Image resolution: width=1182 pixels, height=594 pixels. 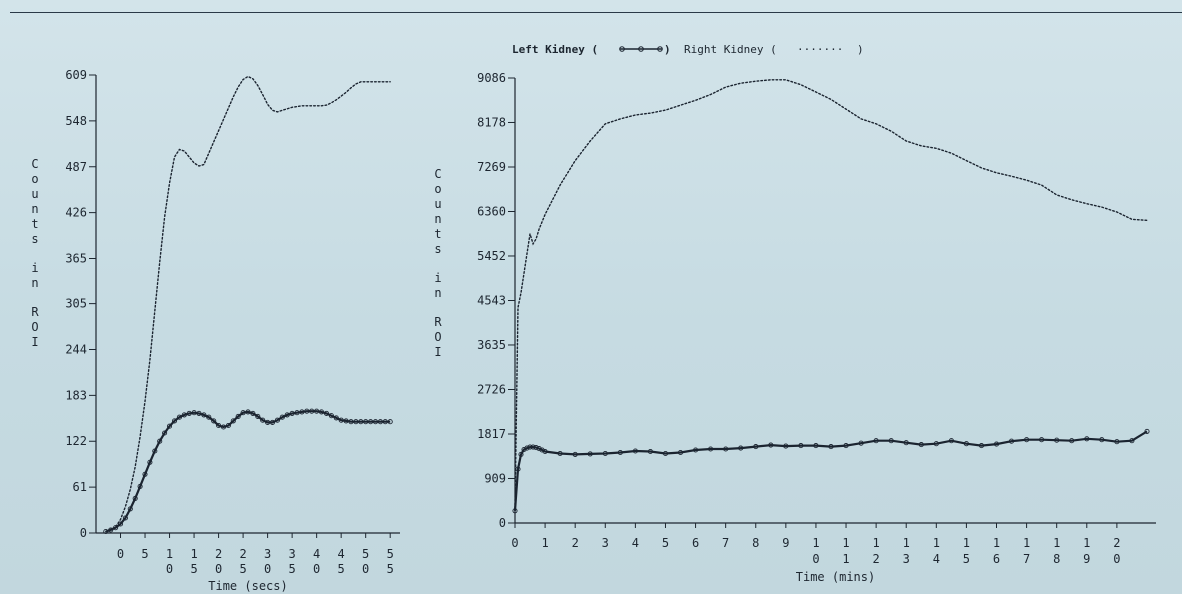 What do you see at coordinates (491, 389) in the screenshot?
I see `y-tick-label: 2726` at bounding box center [491, 389].